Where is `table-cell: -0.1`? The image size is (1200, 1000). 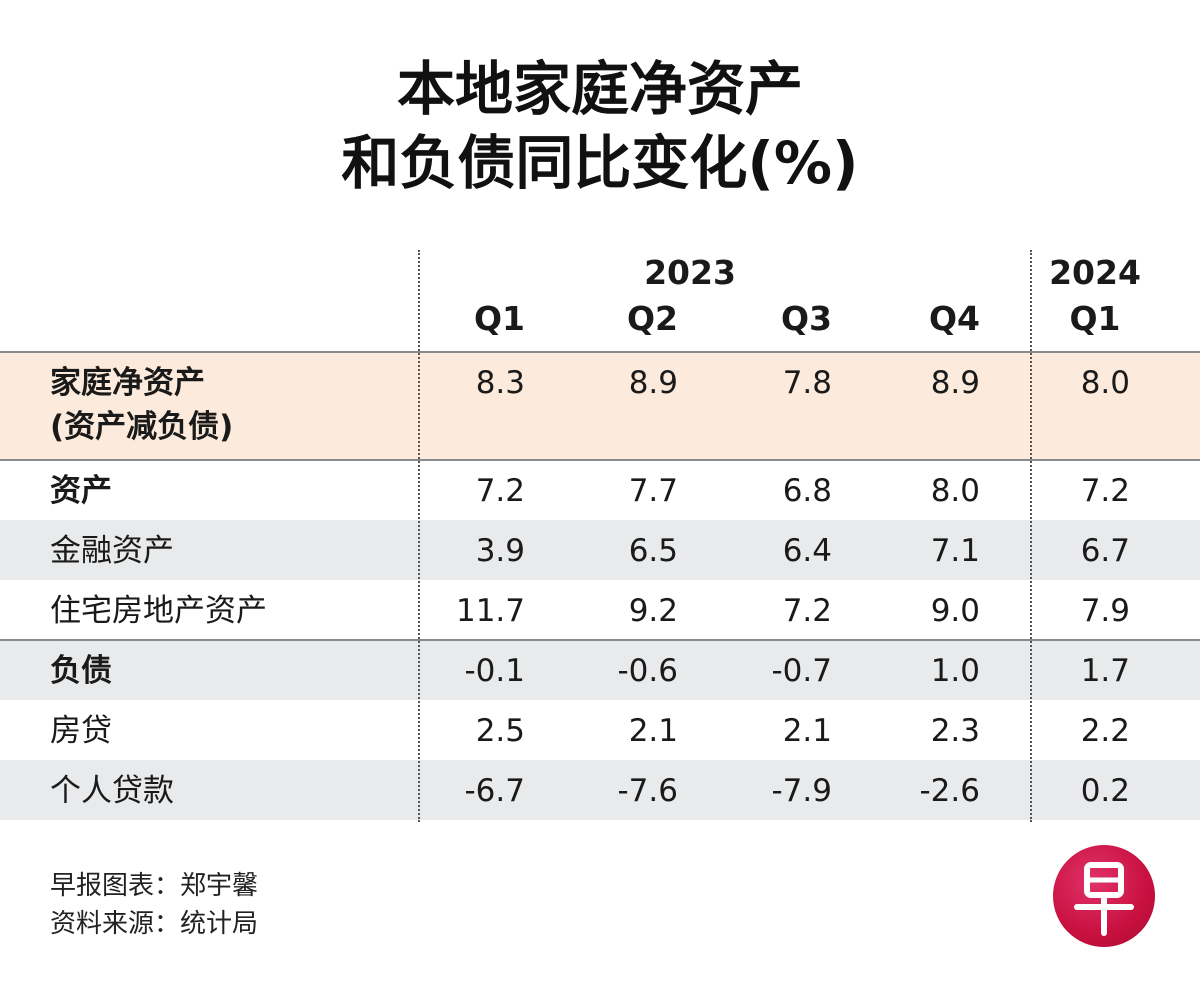 table-cell: -0.1 is located at coordinates (495, 671).